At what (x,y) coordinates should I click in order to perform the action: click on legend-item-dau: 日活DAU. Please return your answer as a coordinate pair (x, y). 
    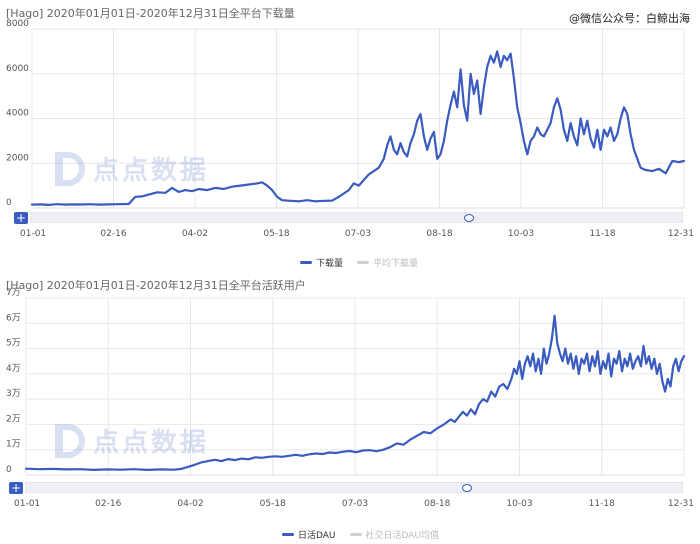
    Looking at the image, I should click on (309, 534).